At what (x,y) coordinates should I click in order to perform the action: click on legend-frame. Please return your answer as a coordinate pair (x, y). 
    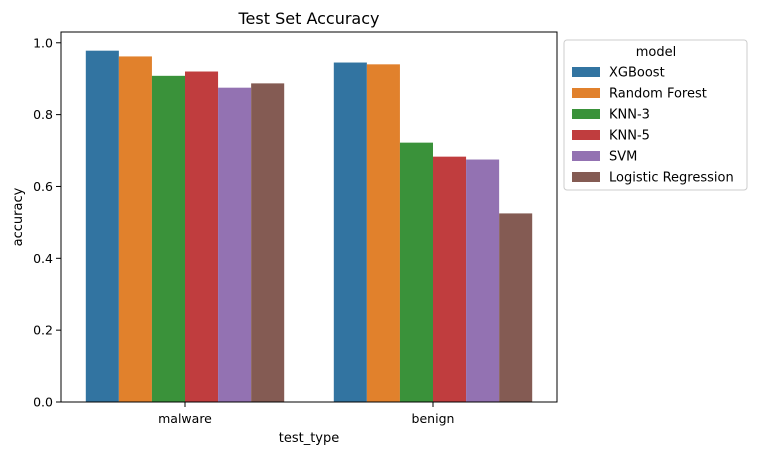
    Looking at the image, I should click on (655, 115).